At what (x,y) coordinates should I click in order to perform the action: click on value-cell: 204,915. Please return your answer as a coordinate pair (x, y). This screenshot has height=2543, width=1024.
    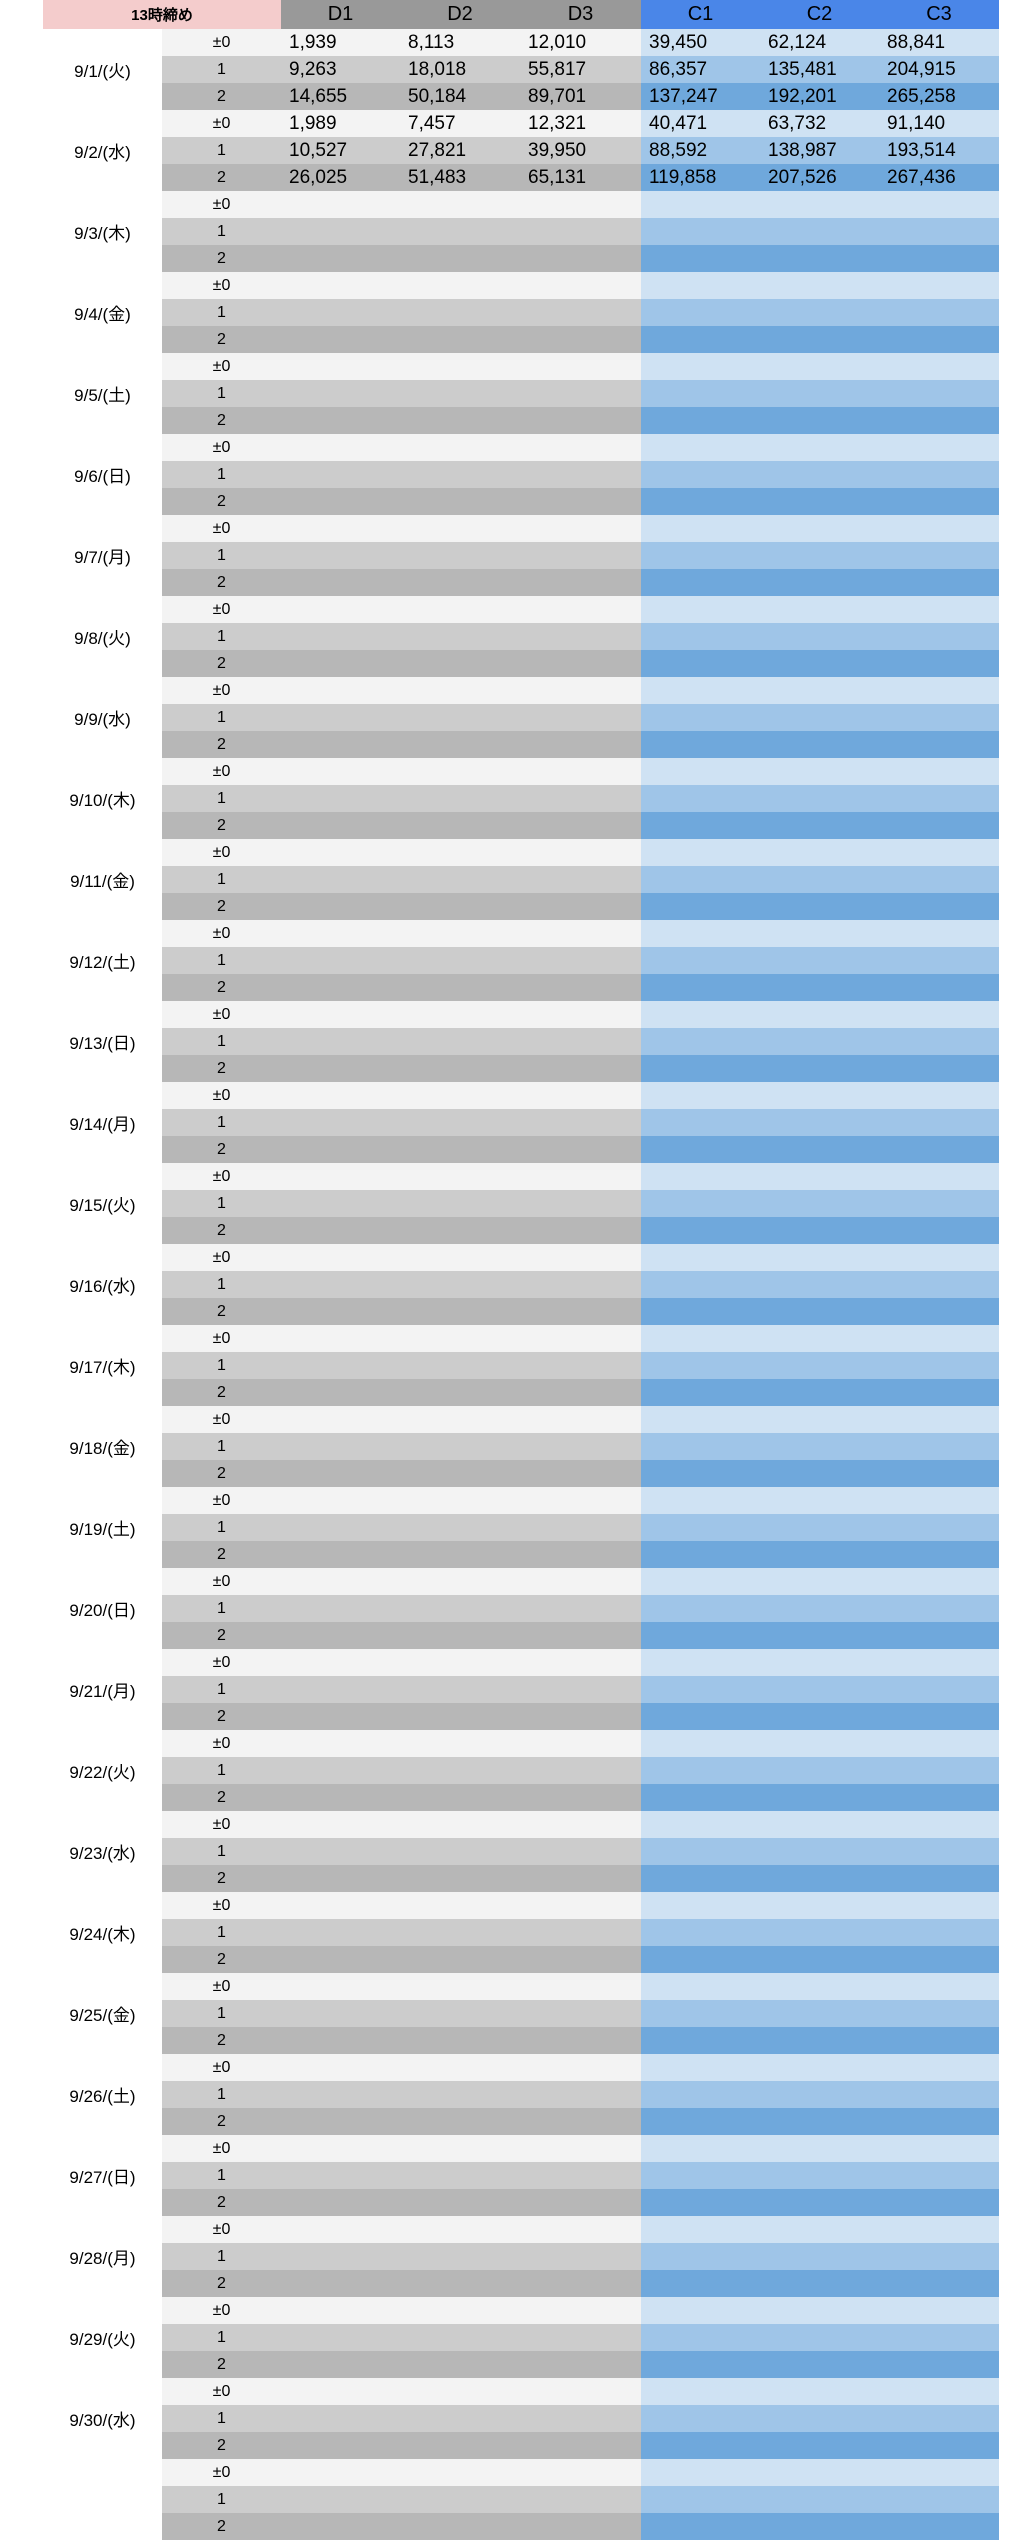
    Looking at the image, I should click on (939, 69).